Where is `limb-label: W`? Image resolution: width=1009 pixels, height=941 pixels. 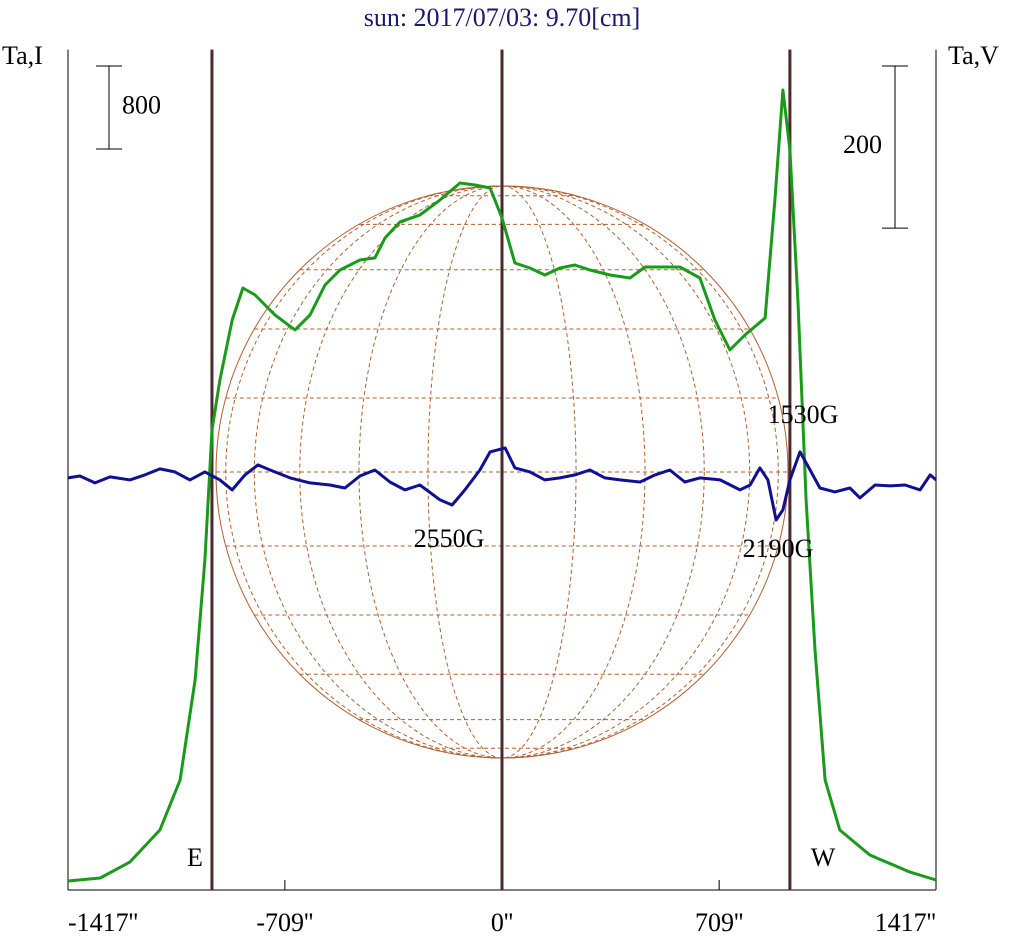
limb-label: W is located at coordinates (823, 857).